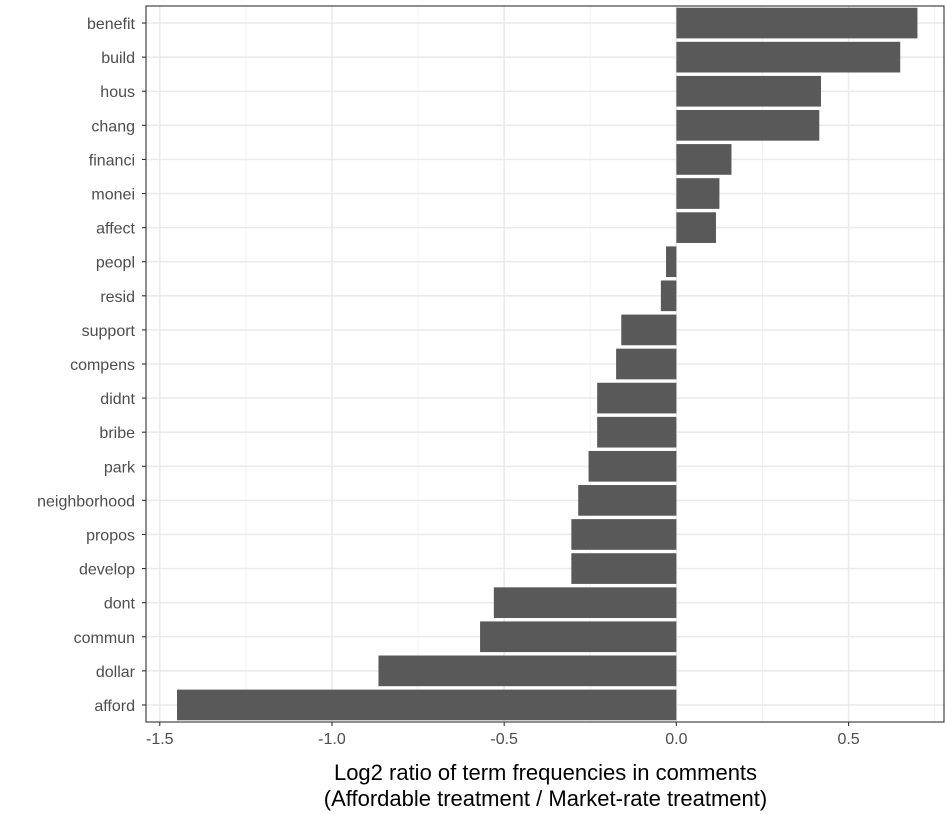  What do you see at coordinates (112, 160) in the screenshot?
I see `y-tick-label: financi` at bounding box center [112, 160].